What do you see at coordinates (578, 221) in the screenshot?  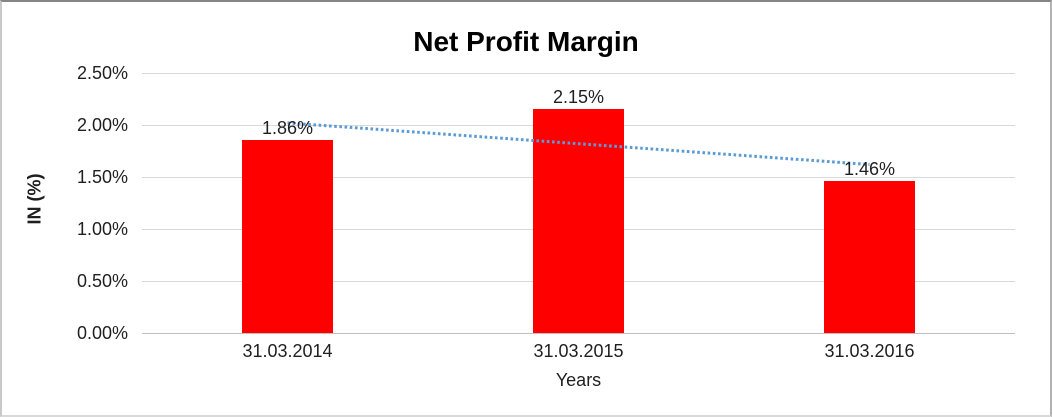 I see `bar-31.03.2015` at bounding box center [578, 221].